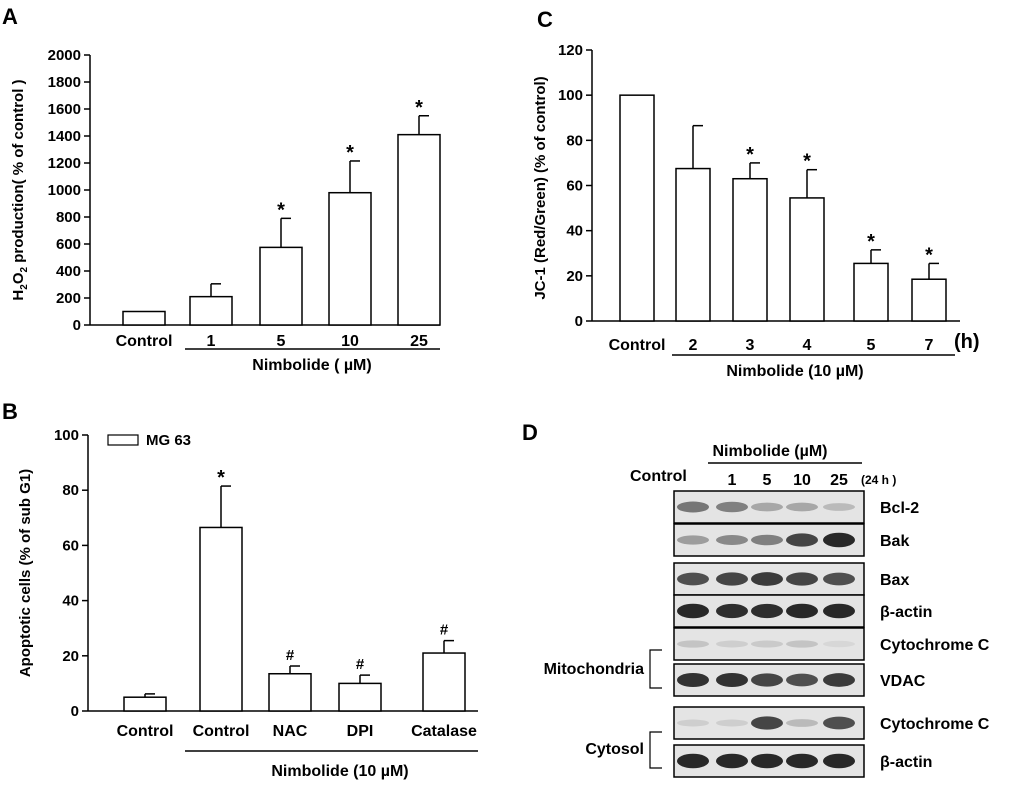  Describe the element at coordinates (70, 490) in the screenshot. I see `b-ytick-label: 80` at that location.